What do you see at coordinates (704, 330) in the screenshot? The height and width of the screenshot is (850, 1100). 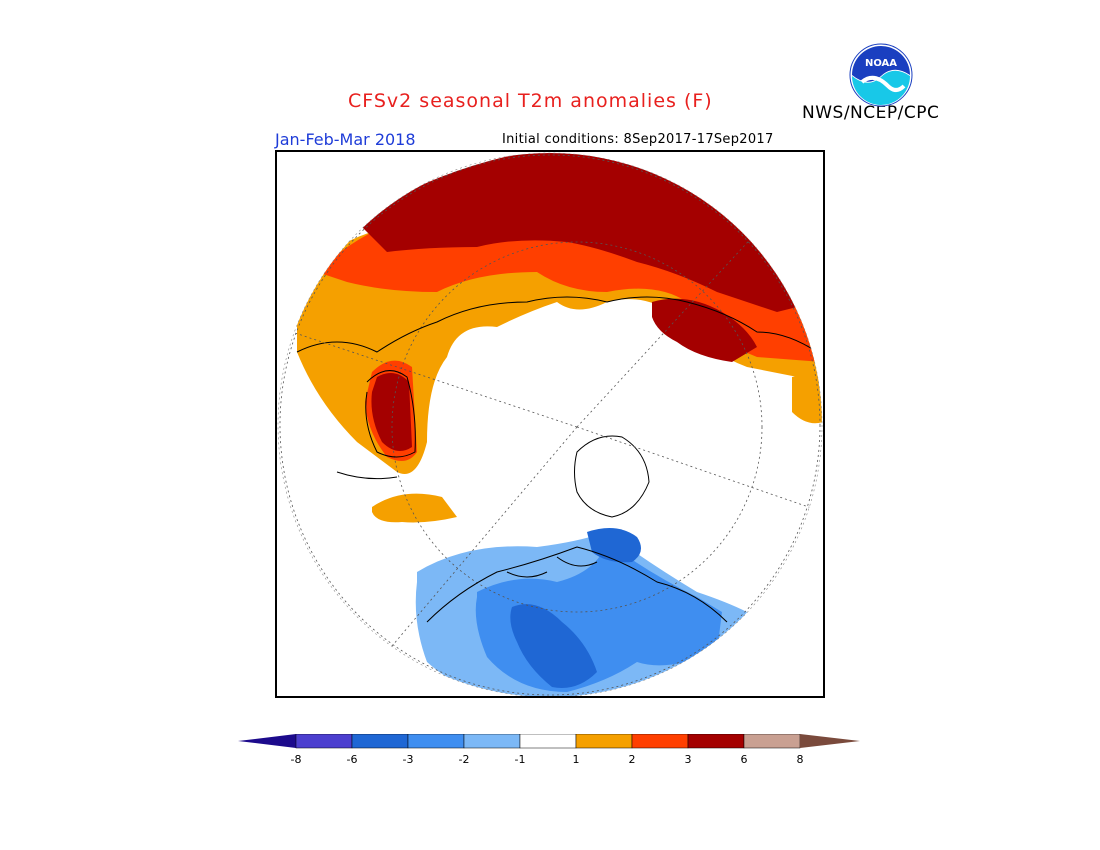 I see `warm-anomaly-darkred-russia` at bounding box center [704, 330].